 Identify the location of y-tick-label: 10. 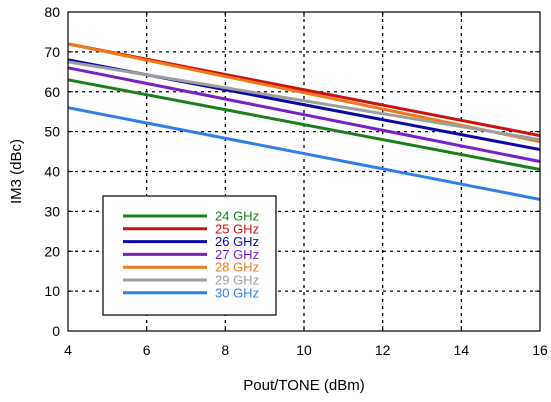
(52, 291).